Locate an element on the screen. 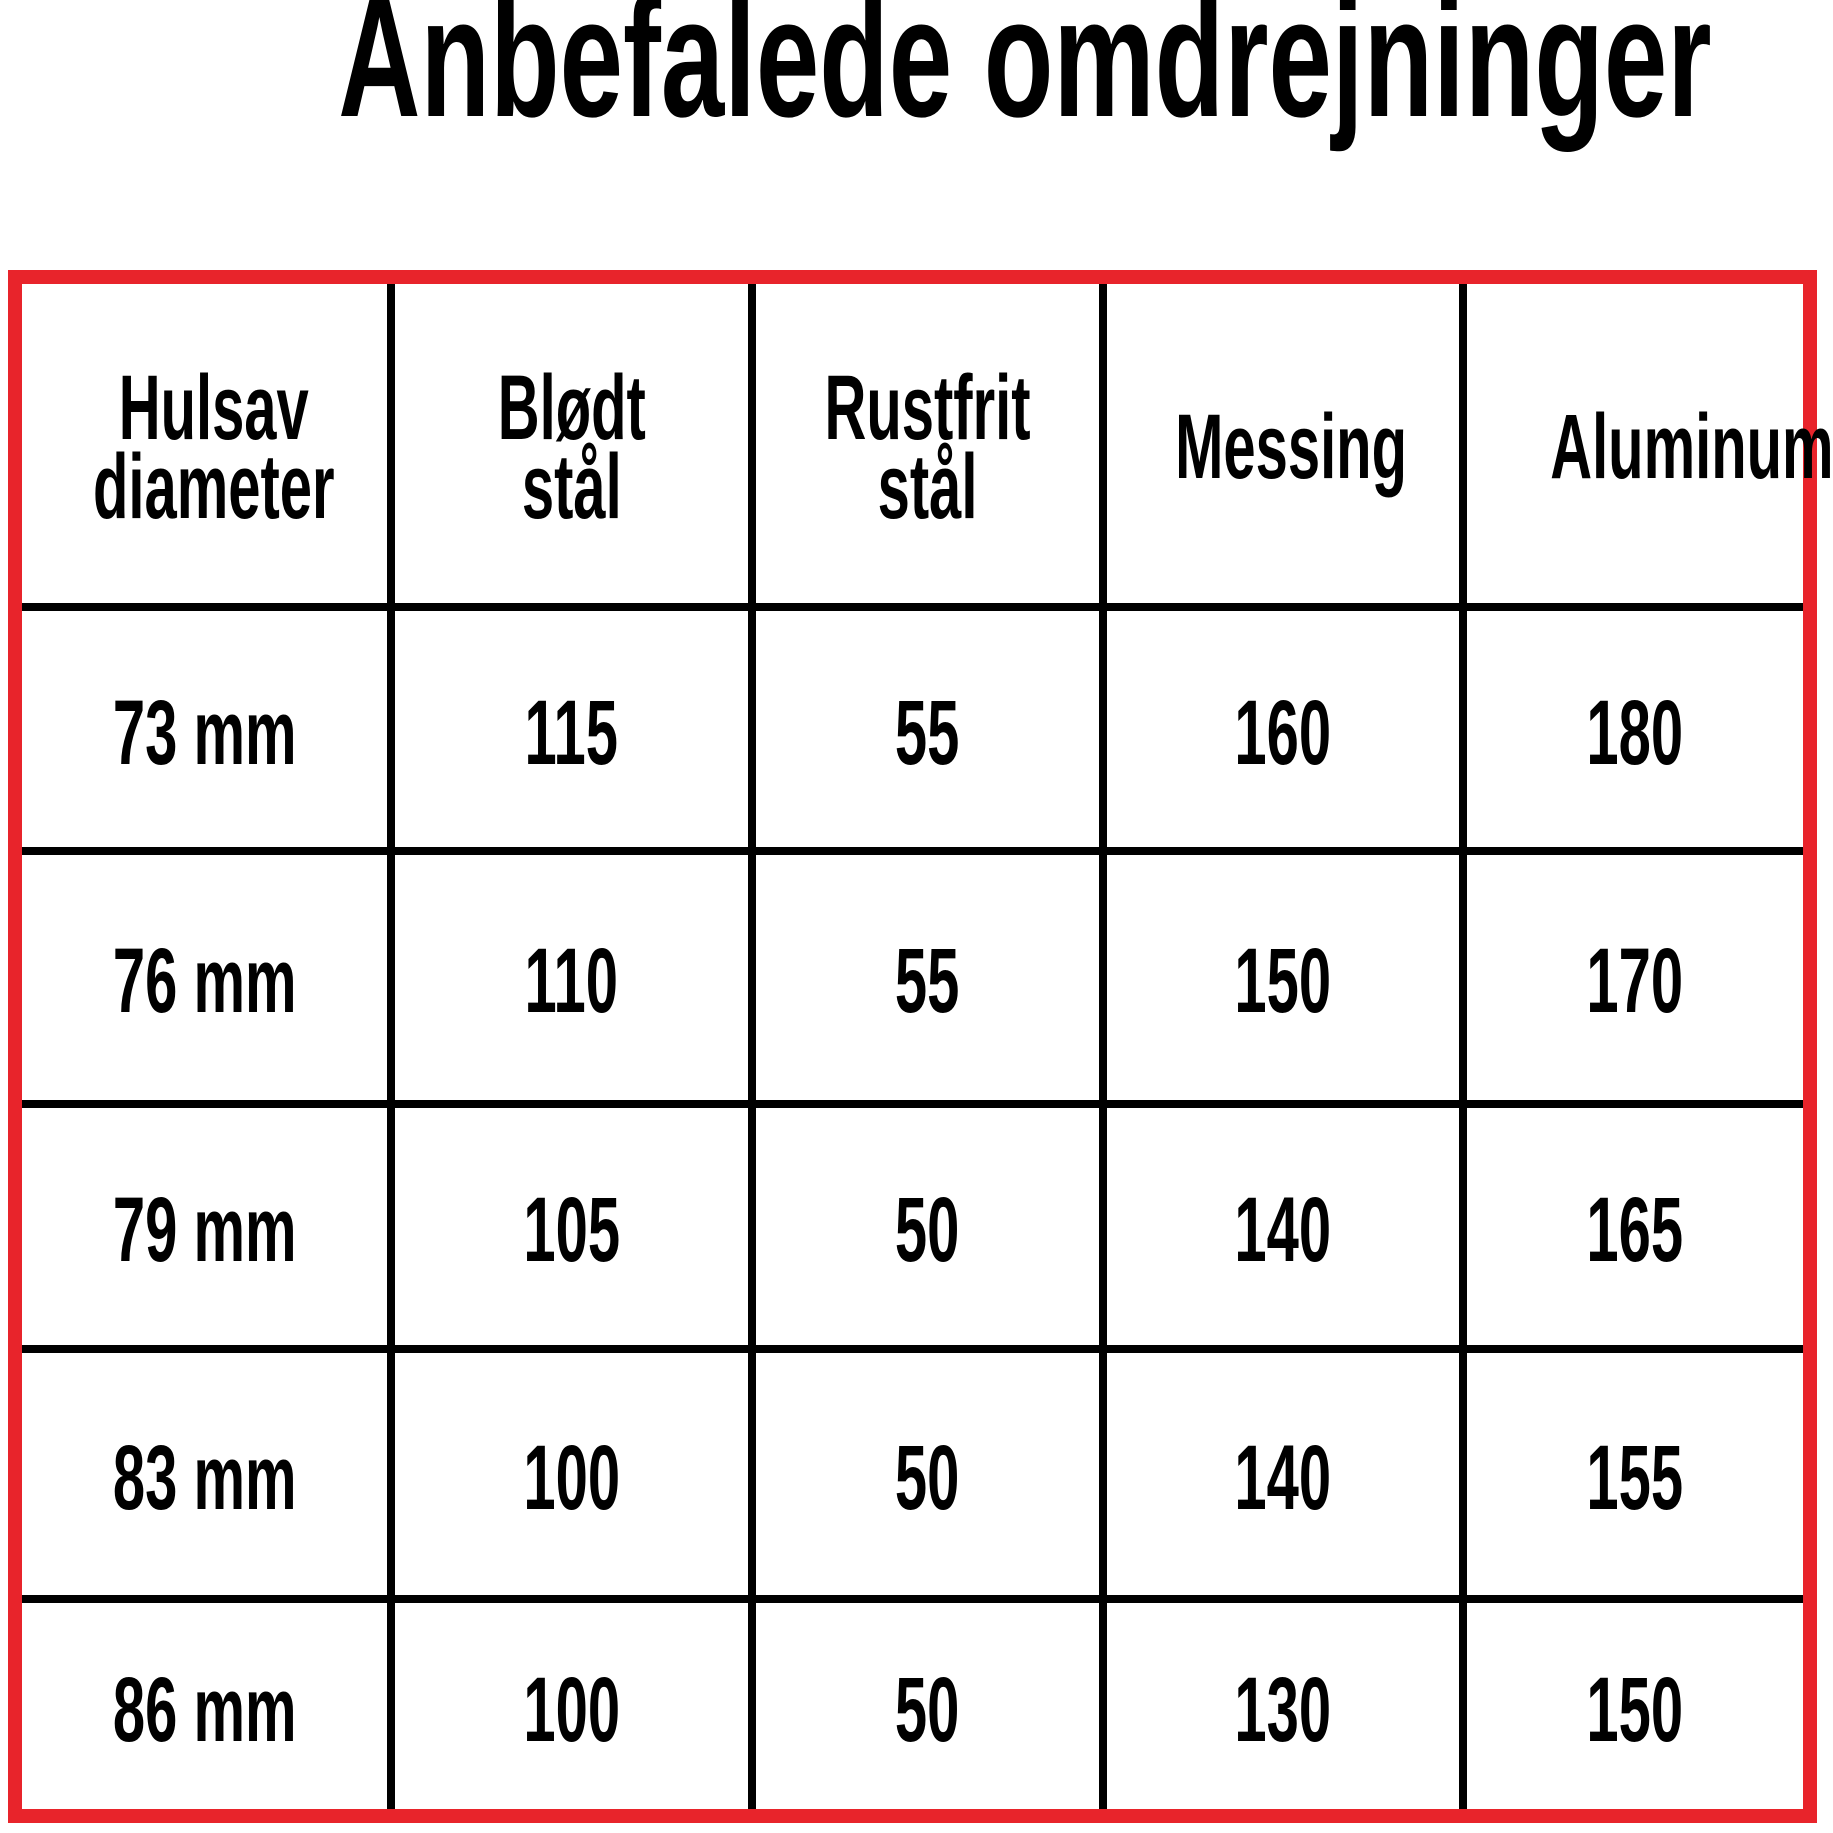 Image resolution: width=1833 pixels, height=1833 pixels. table-cell: 155 is located at coordinates (1630, 1474).